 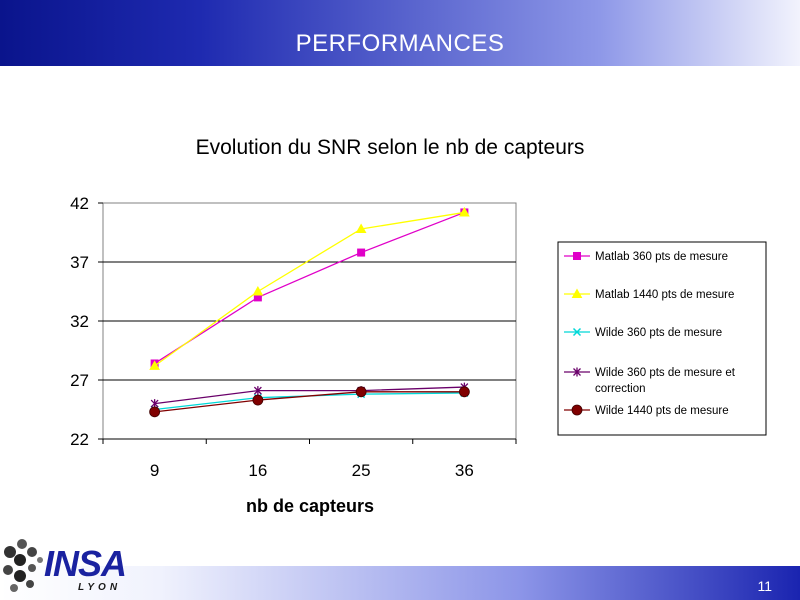 I want to click on logo-subtext: LYON, so click(x=100, y=587).